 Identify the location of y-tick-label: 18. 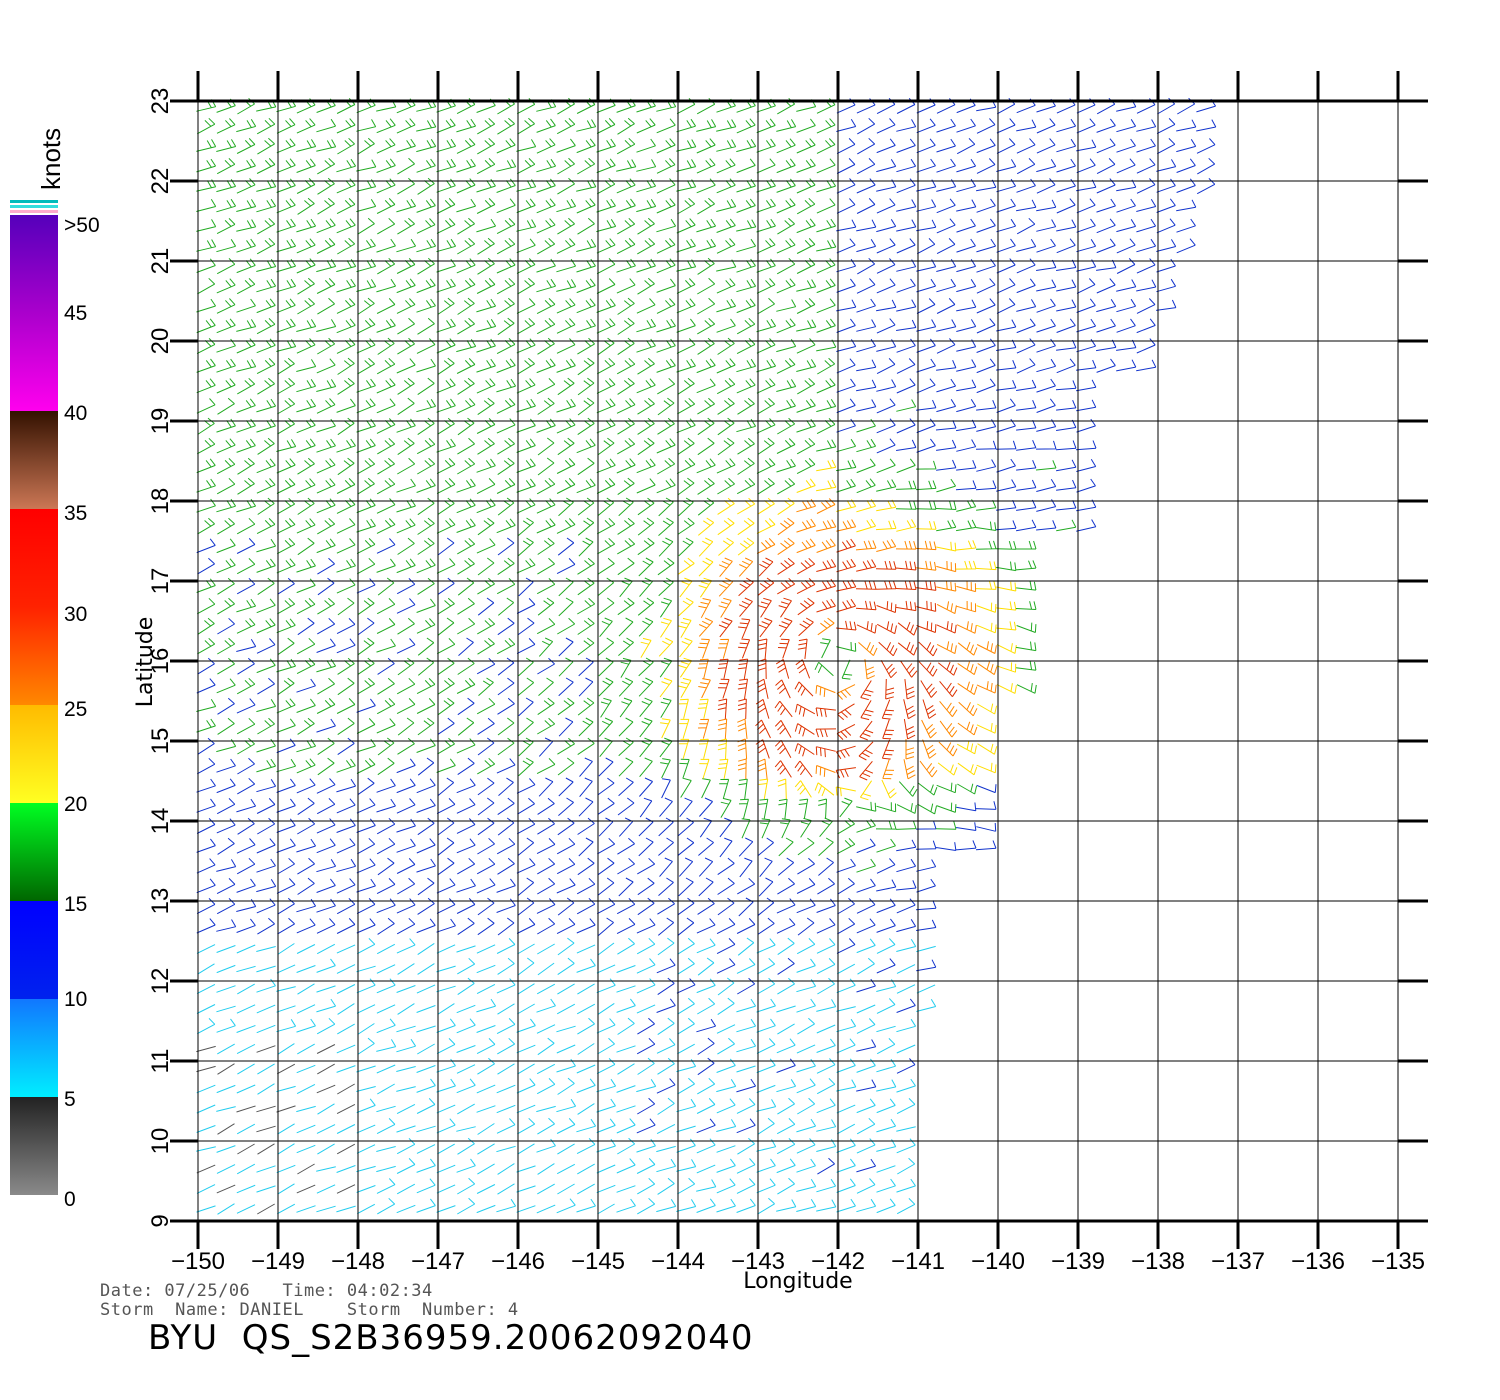
(160, 501).